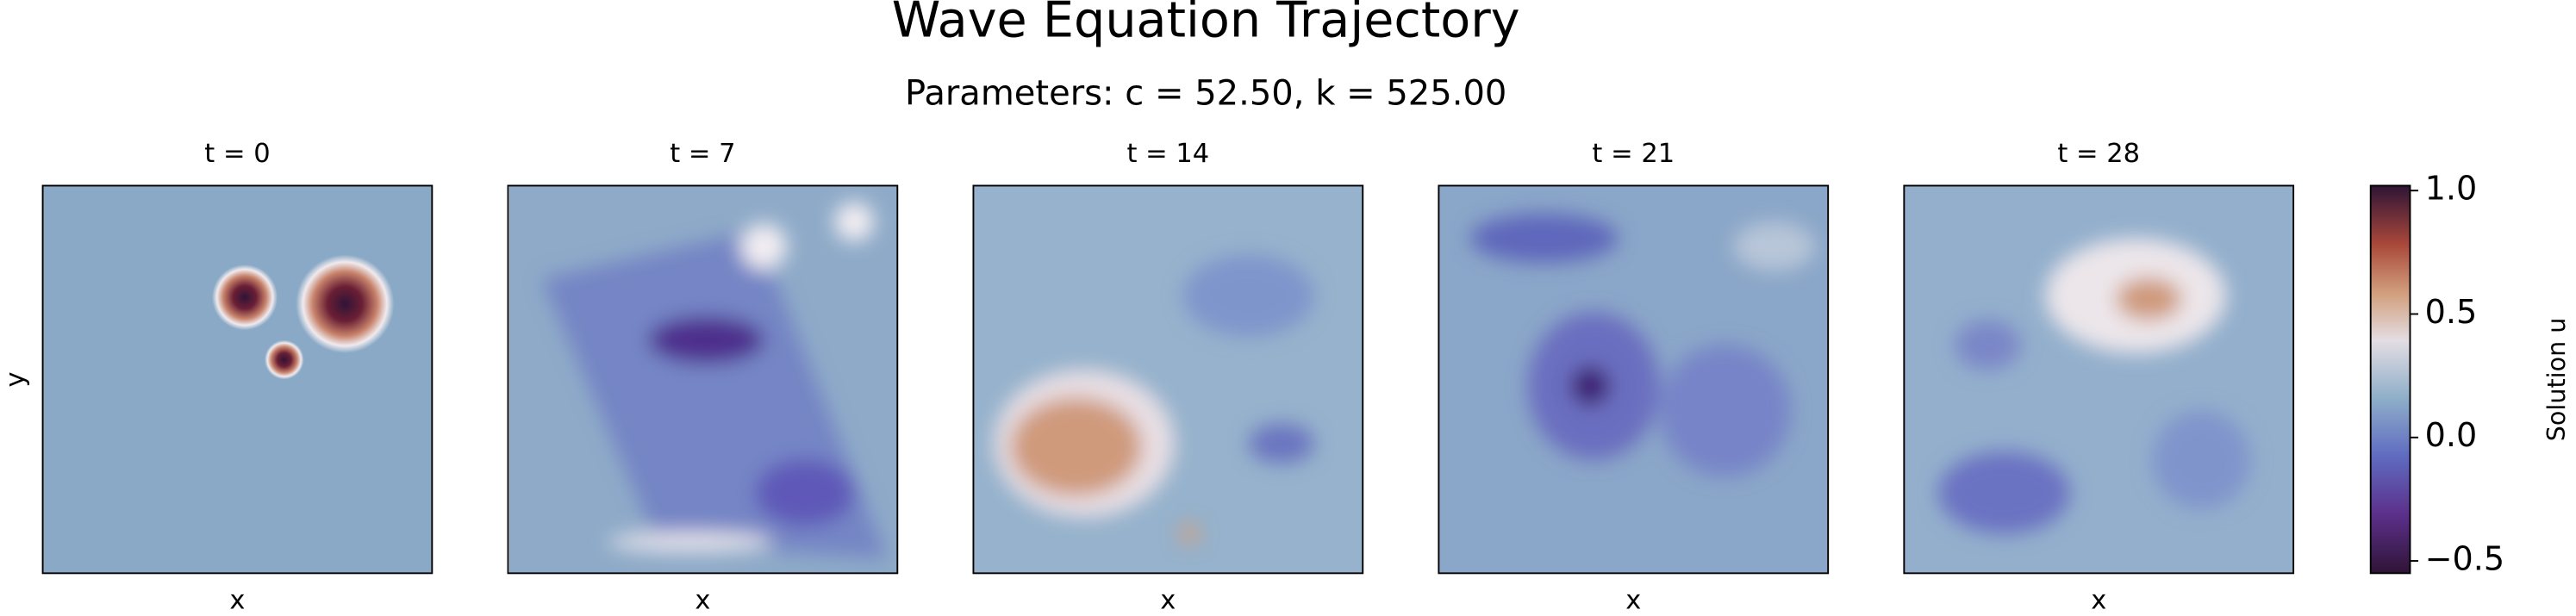  What do you see at coordinates (702, 154) in the screenshot?
I see `panel-title: t = 7` at bounding box center [702, 154].